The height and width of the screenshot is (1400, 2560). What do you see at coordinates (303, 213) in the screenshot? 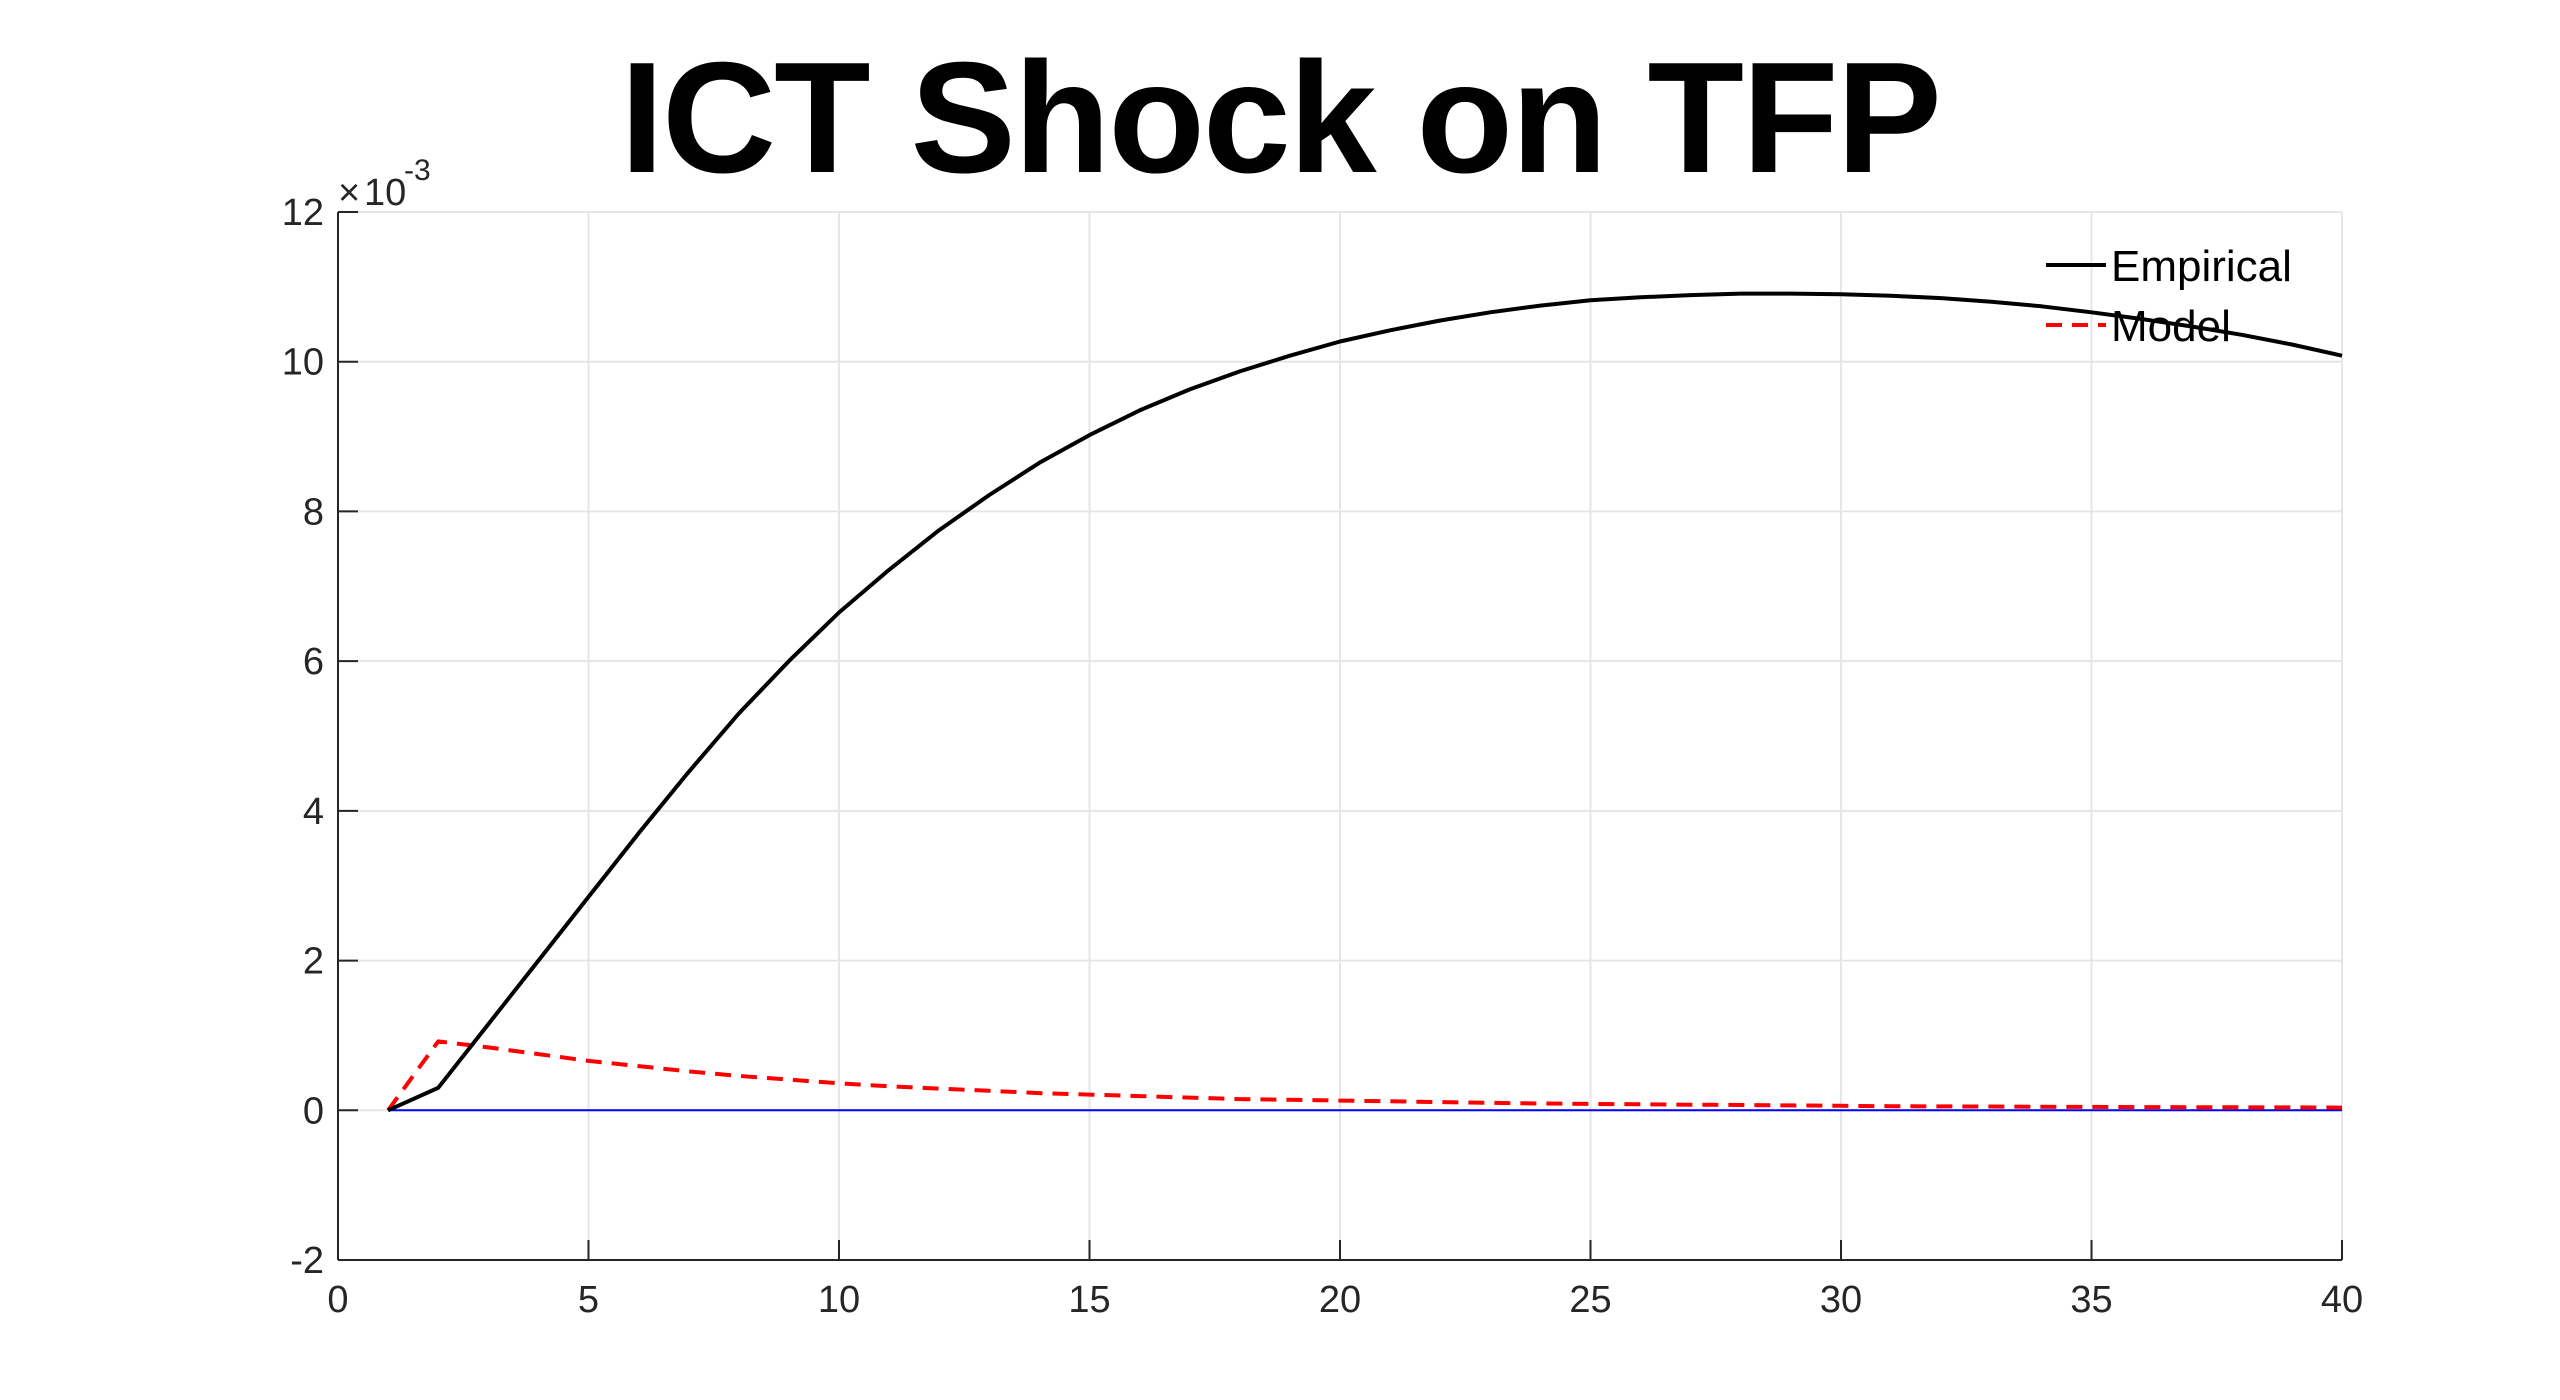
I see `y-tick-label: 12` at bounding box center [303, 213].